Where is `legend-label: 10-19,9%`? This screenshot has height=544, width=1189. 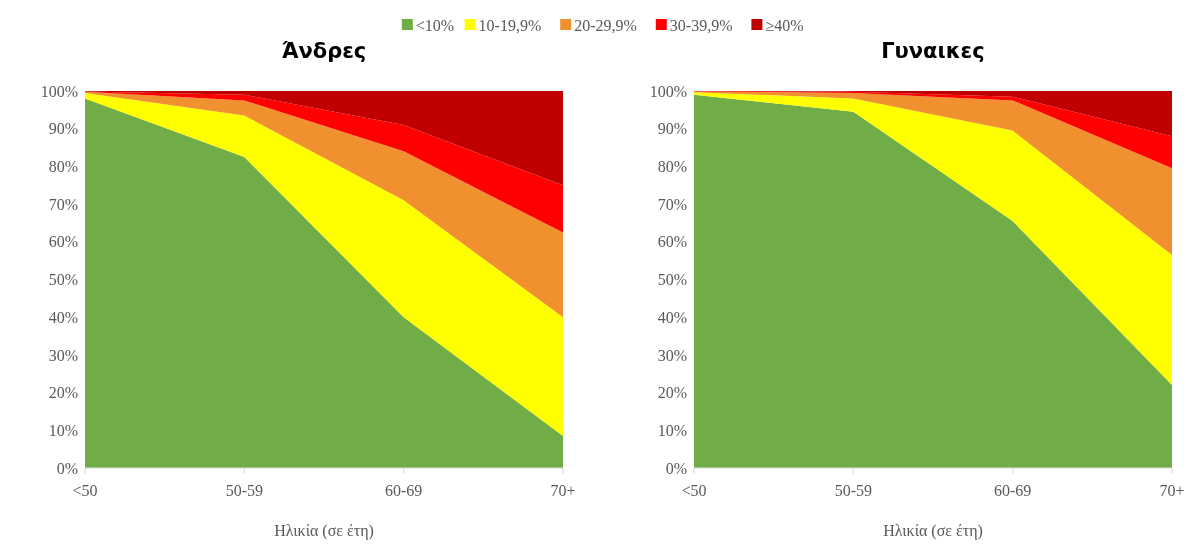 legend-label: 10-19,9% is located at coordinates (510, 25).